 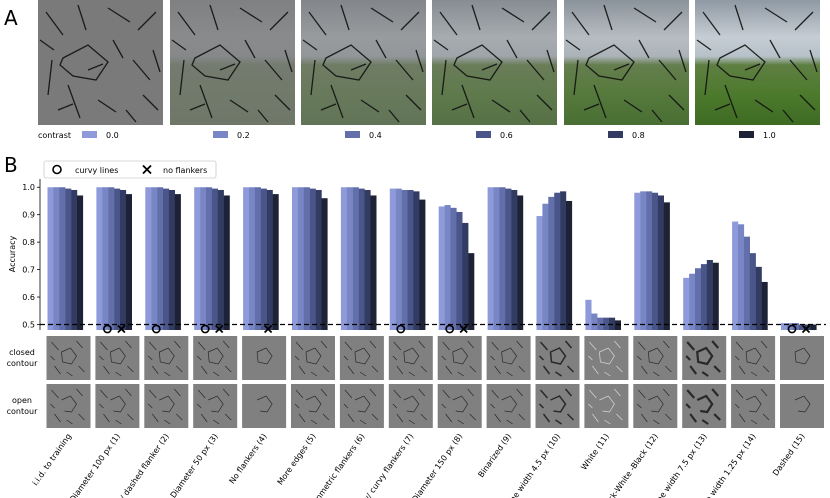 What do you see at coordinates (789, 455) in the screenshot?
I see `category-label: Dashed (15)` at bounding box center [789, 455].